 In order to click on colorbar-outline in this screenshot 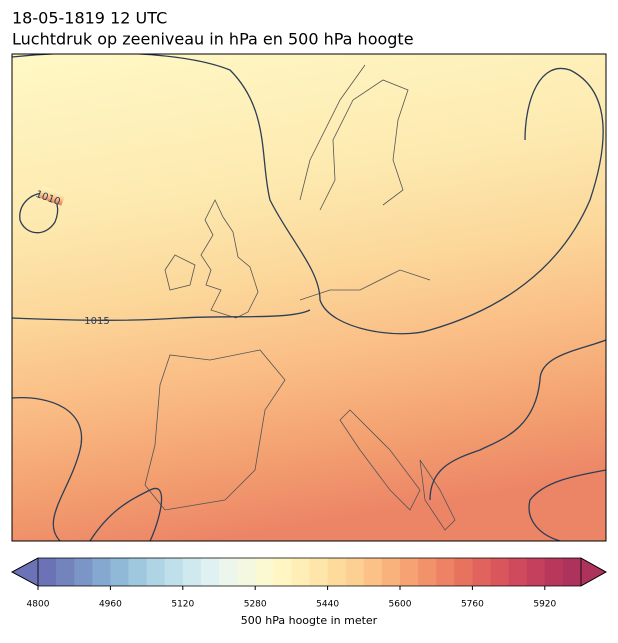, I will do `click(309, 572)`.